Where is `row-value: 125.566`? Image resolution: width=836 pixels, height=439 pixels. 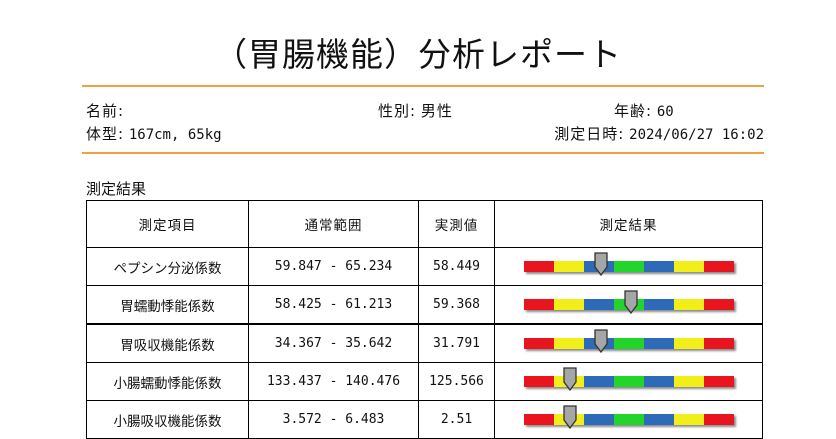
row-value: 125.566 is located at coordinates (456, 381).